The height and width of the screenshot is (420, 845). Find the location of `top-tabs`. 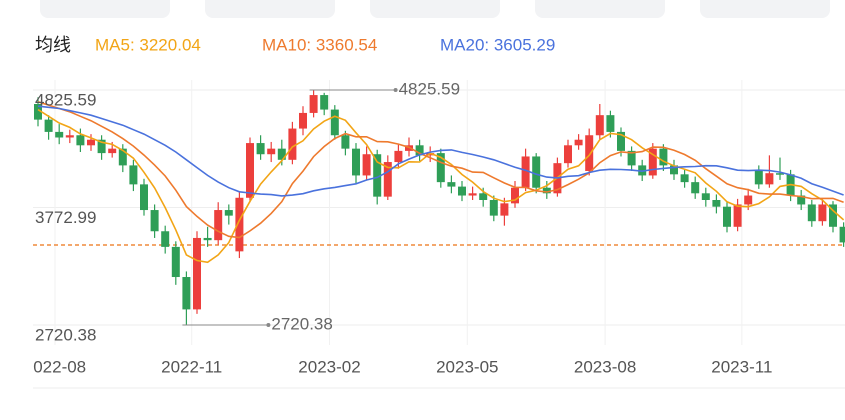

top-tabs is located at coordinates (435, 9).